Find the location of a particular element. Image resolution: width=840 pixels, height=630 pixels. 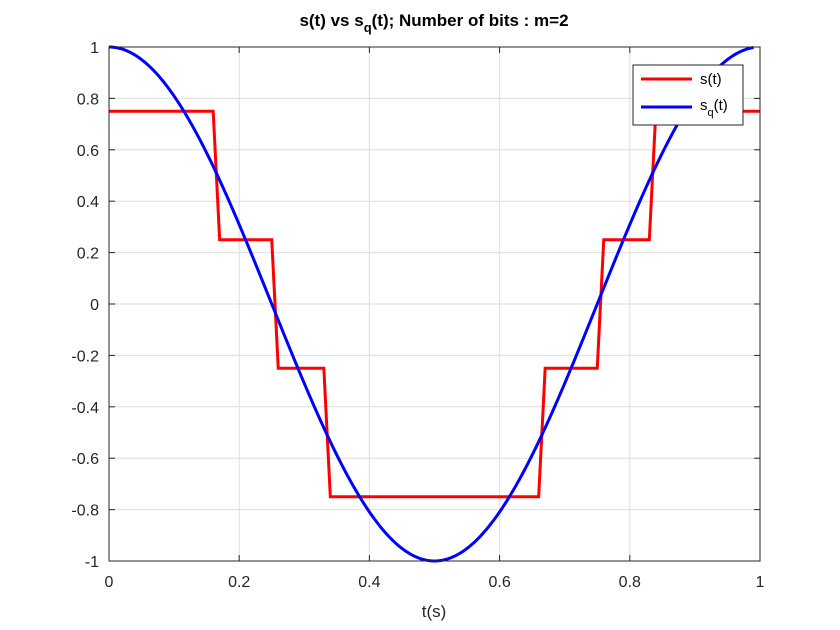

y-tick-label: 0 is located at coordinates (94, 305).